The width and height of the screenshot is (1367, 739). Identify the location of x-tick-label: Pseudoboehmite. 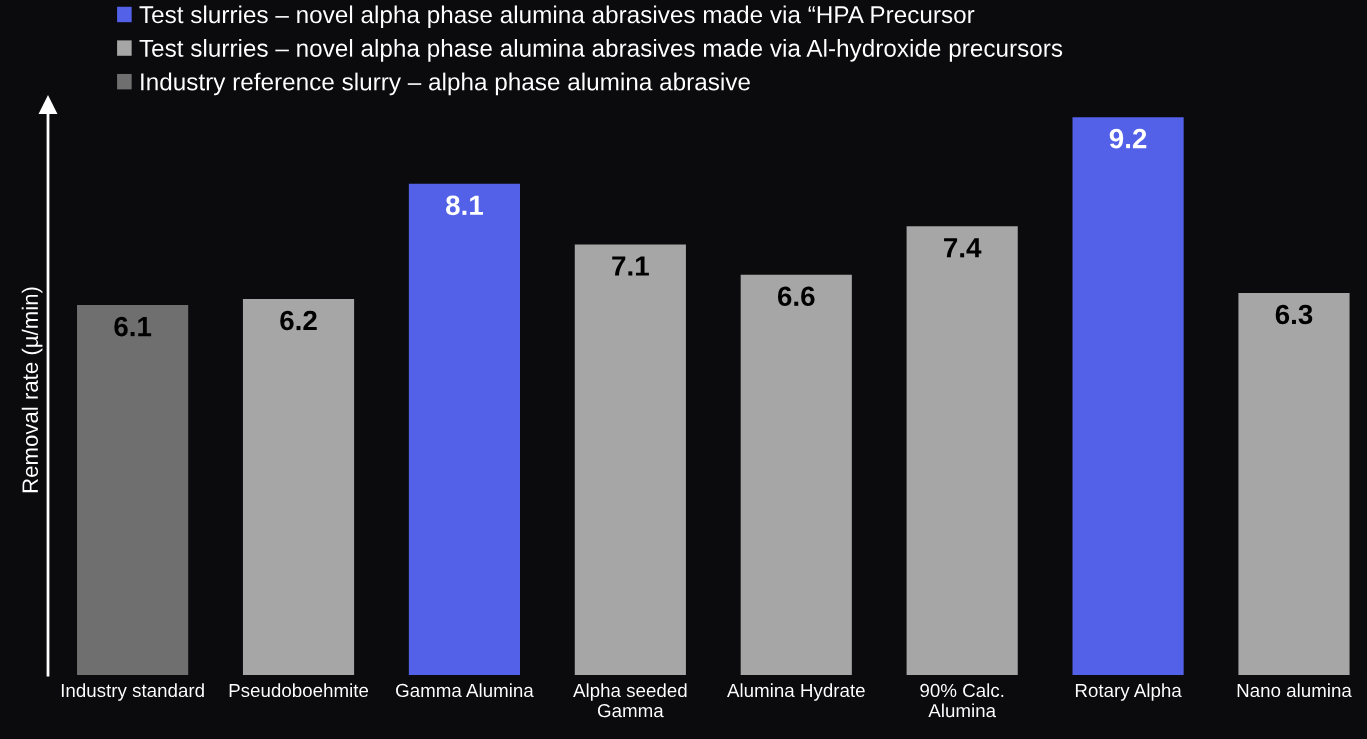
(299, 690).